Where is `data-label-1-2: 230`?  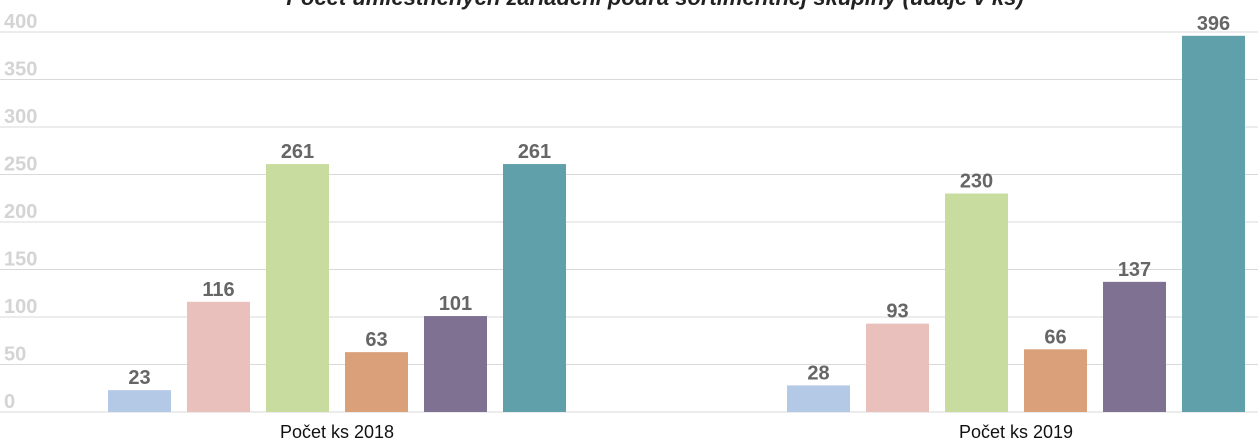 data-label-1-2: 230 is located at coordinates (976, 182).